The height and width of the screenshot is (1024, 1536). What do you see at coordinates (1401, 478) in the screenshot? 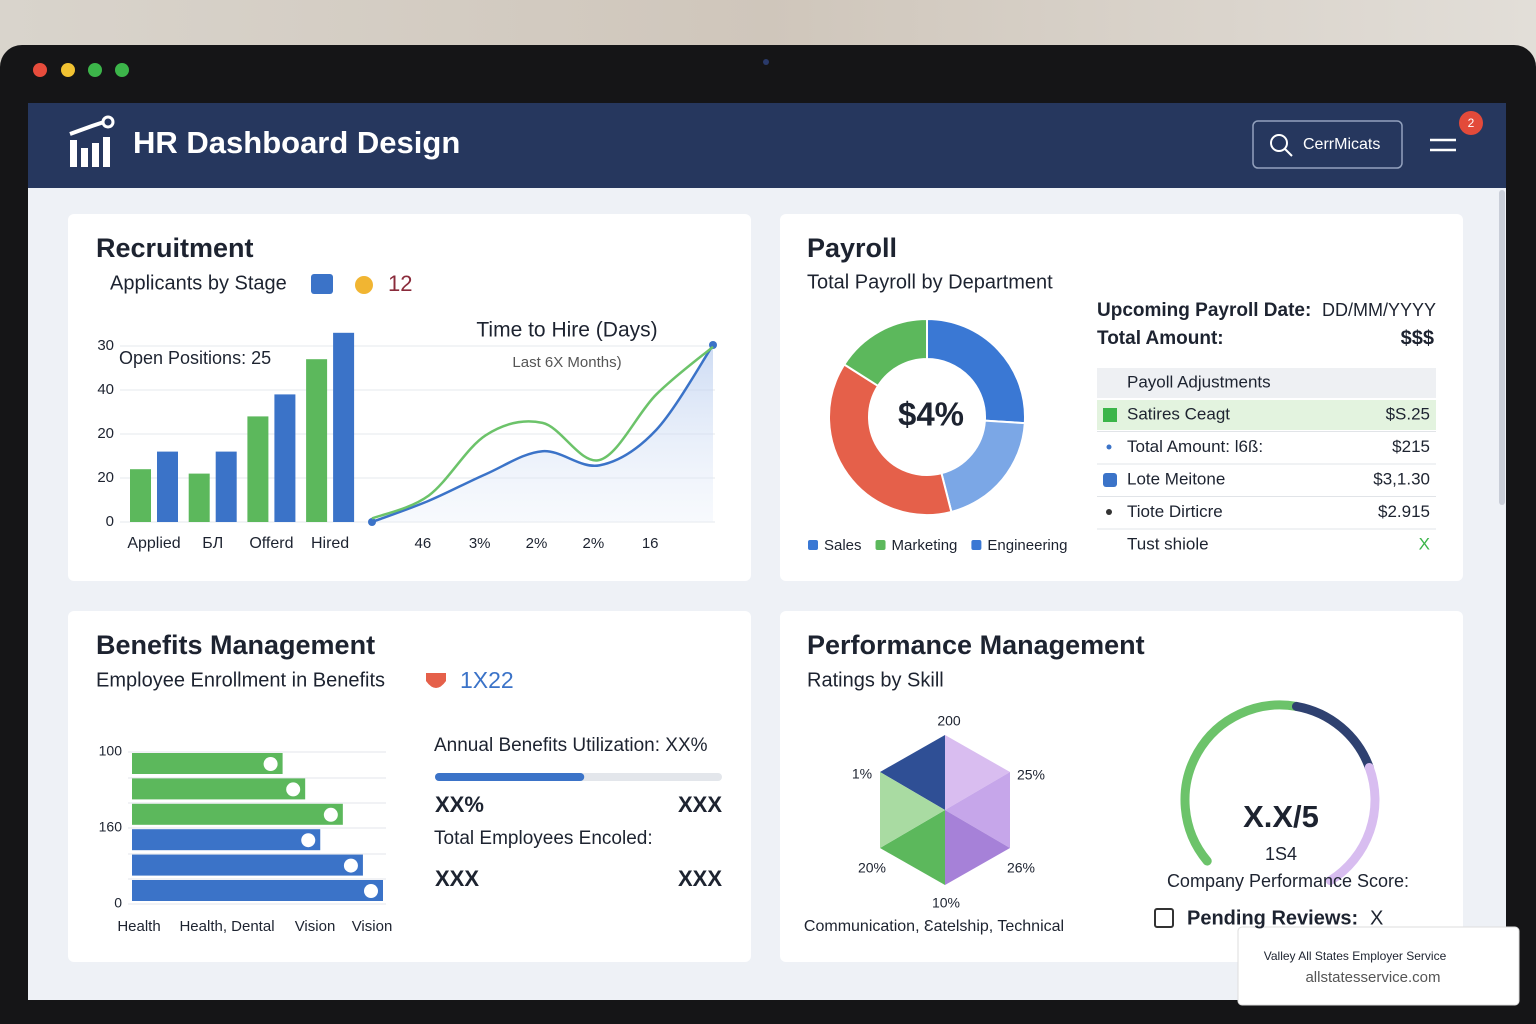
I see `table-cell: $3,1.30` at bounding box center [1401, 478].